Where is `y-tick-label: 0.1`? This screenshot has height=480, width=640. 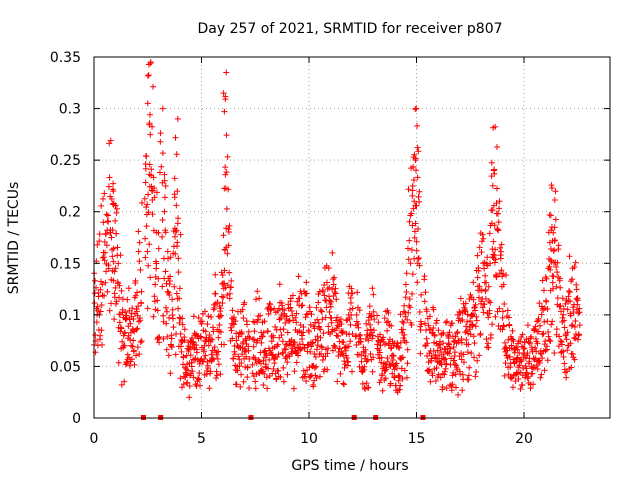
y-tick-label: 0.1 is located at coordinates (70, 316).